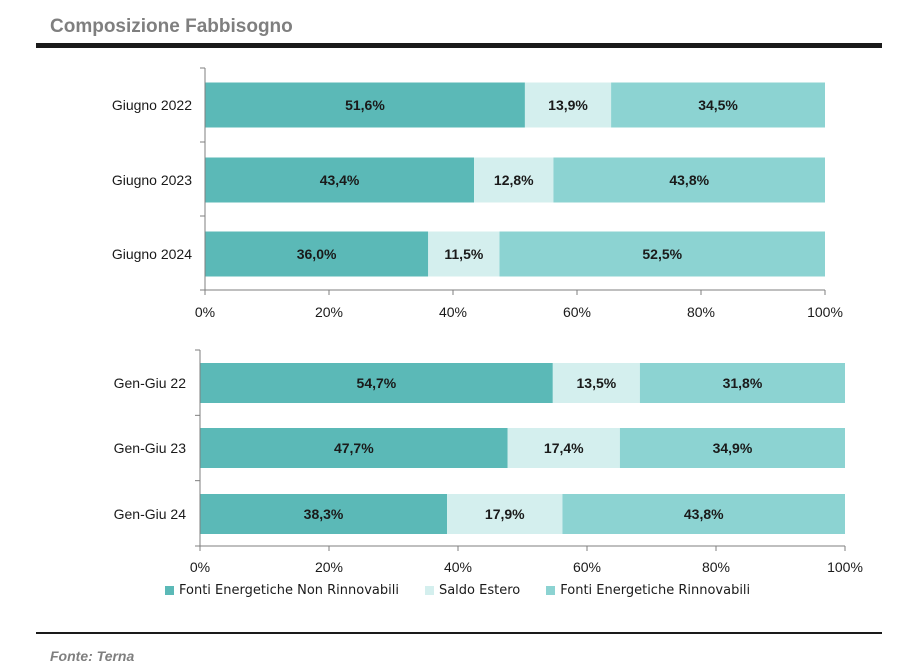 Image resolution: width=900 pixels, height=670 pixels. Describe the element at coordinates (479, 590) in the screenshot. I see `legend-label: Saldo Estero` at that location.